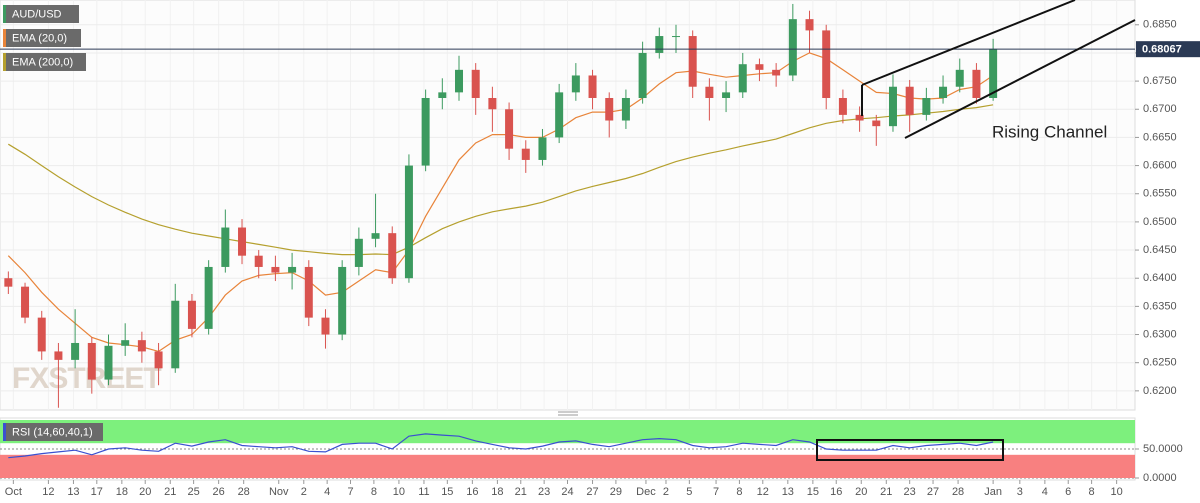  What do you see at coordinates (122, 492) in the screenshot?
I see `x-tick-label: 18` at bounding box center [122, 492].